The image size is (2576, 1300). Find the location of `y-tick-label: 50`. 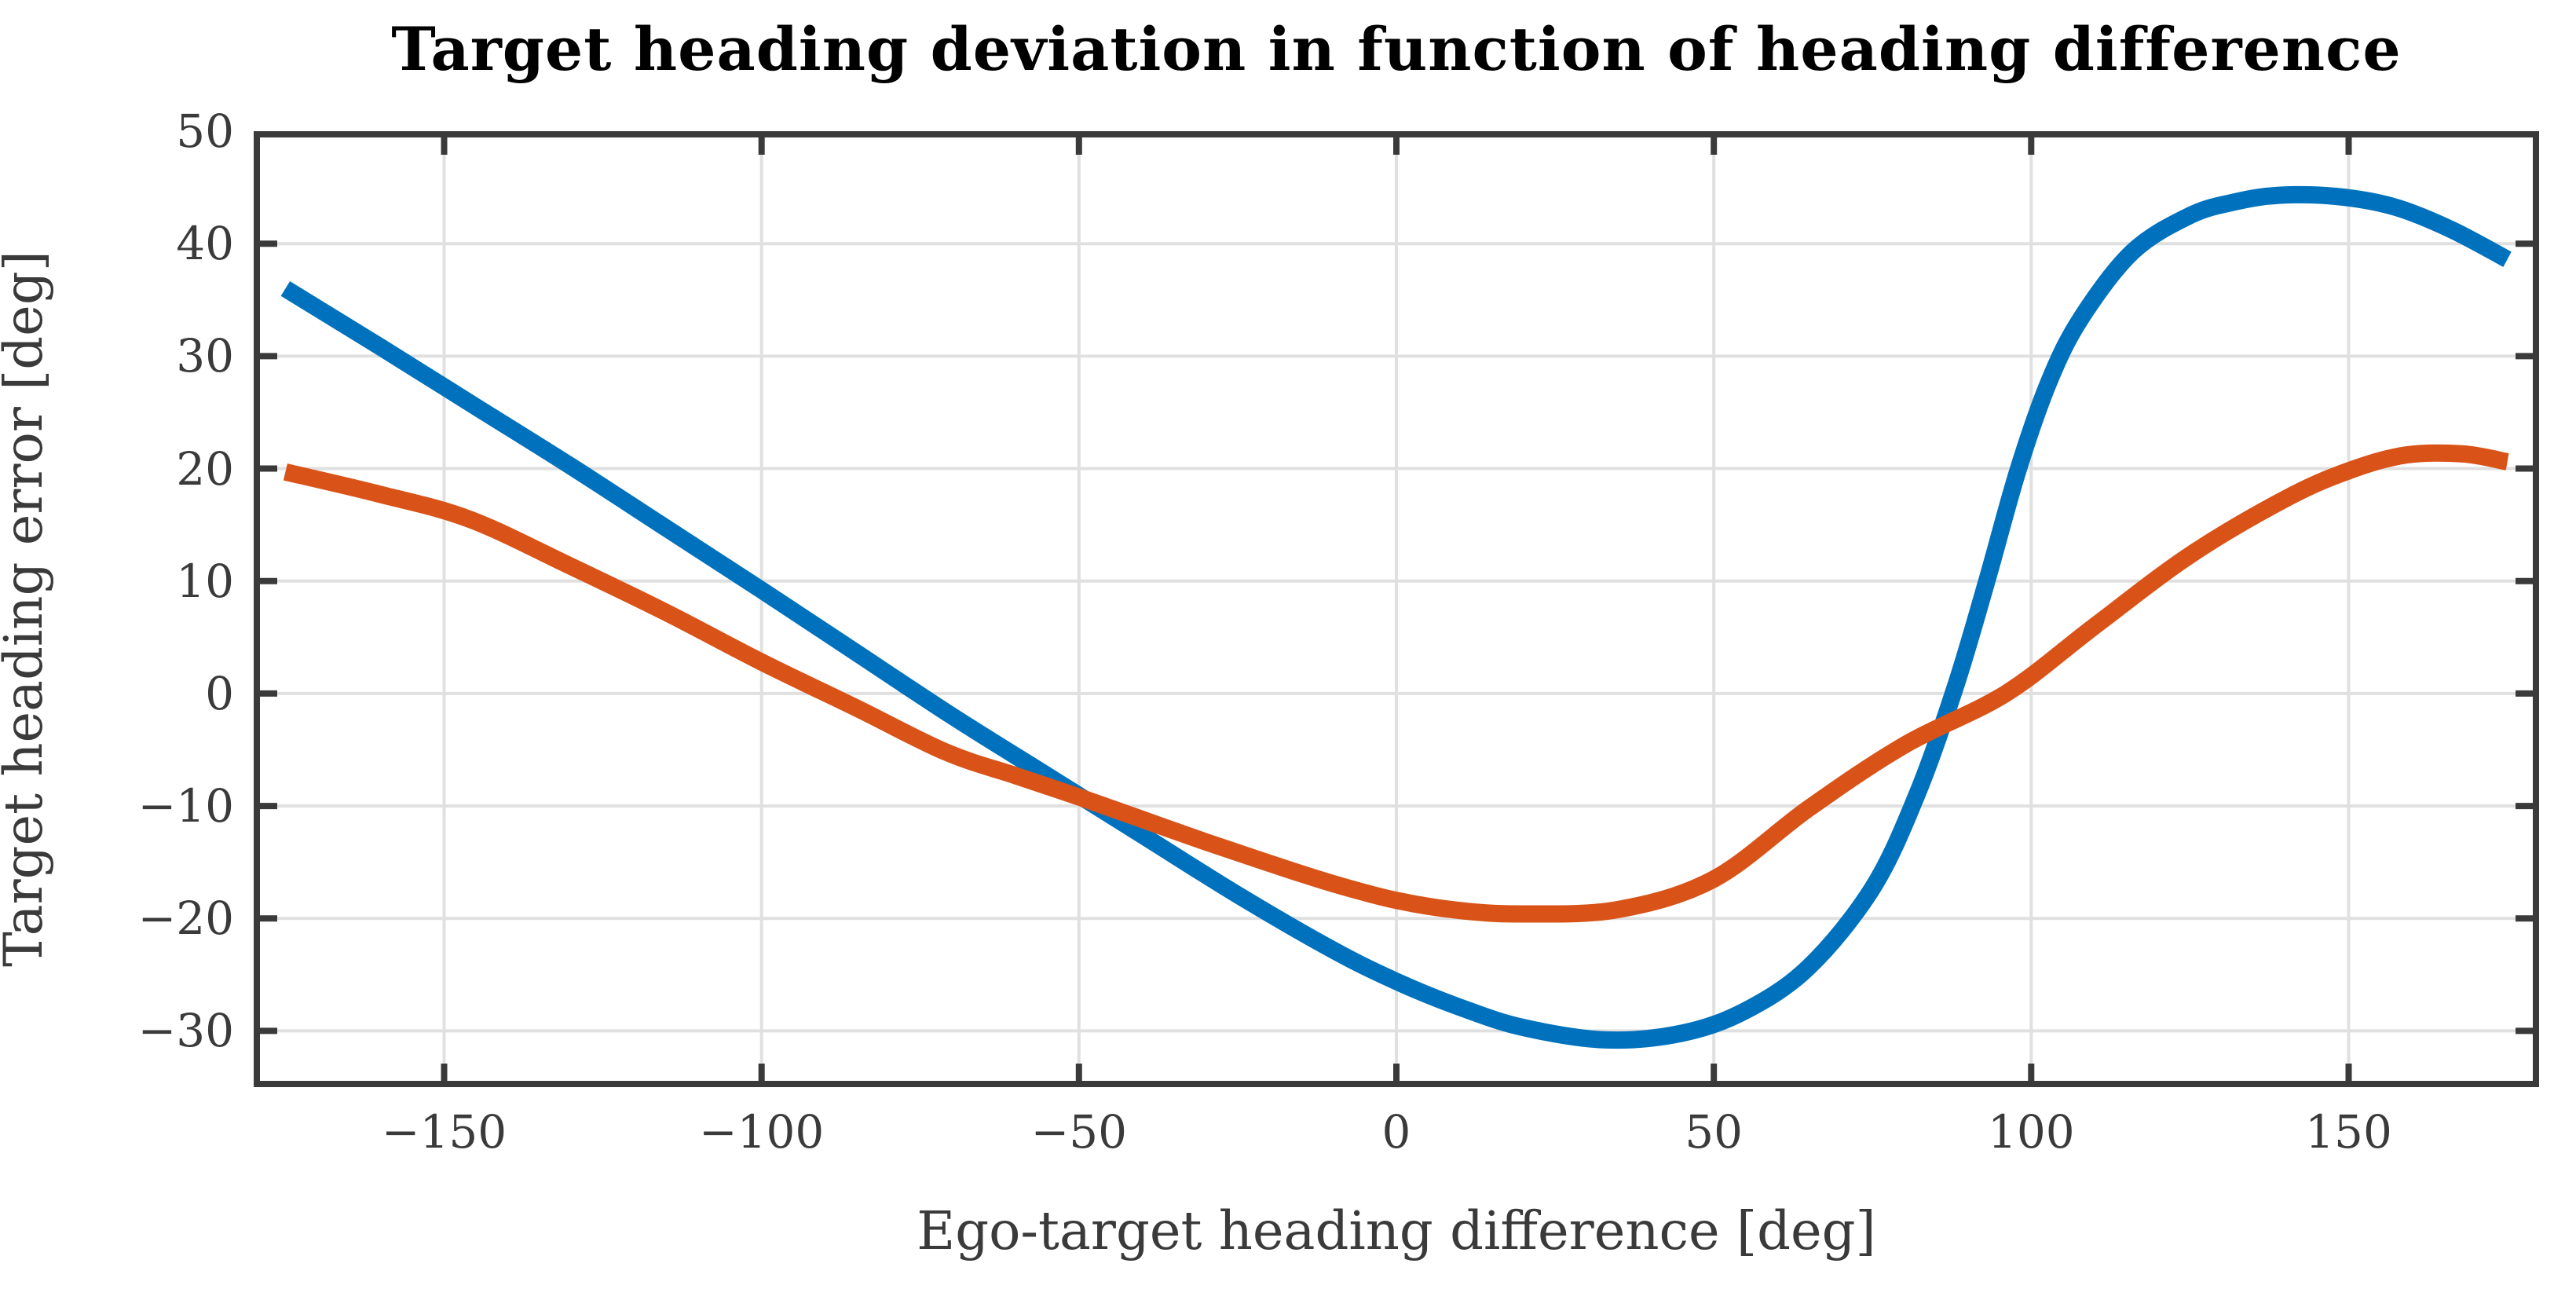

y-tick-label: 50 is located at coordinates (205, 131).